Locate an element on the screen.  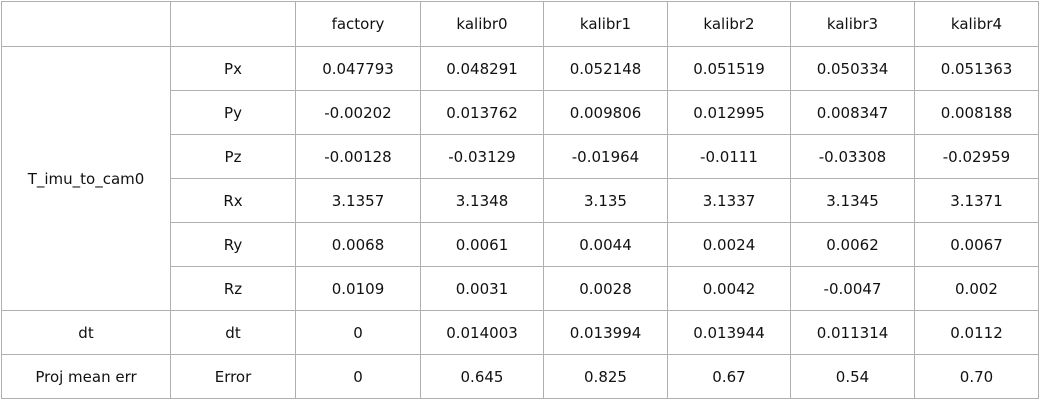
value-cell: 0.0042 is located at coordinates (729, 288).